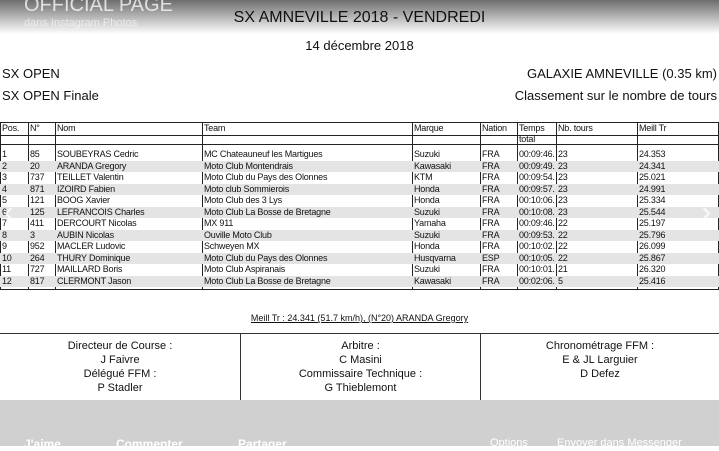  Describe the element at coordinates (652, 246) in the screenshot. I see `table-cell: 26.099` at that location.